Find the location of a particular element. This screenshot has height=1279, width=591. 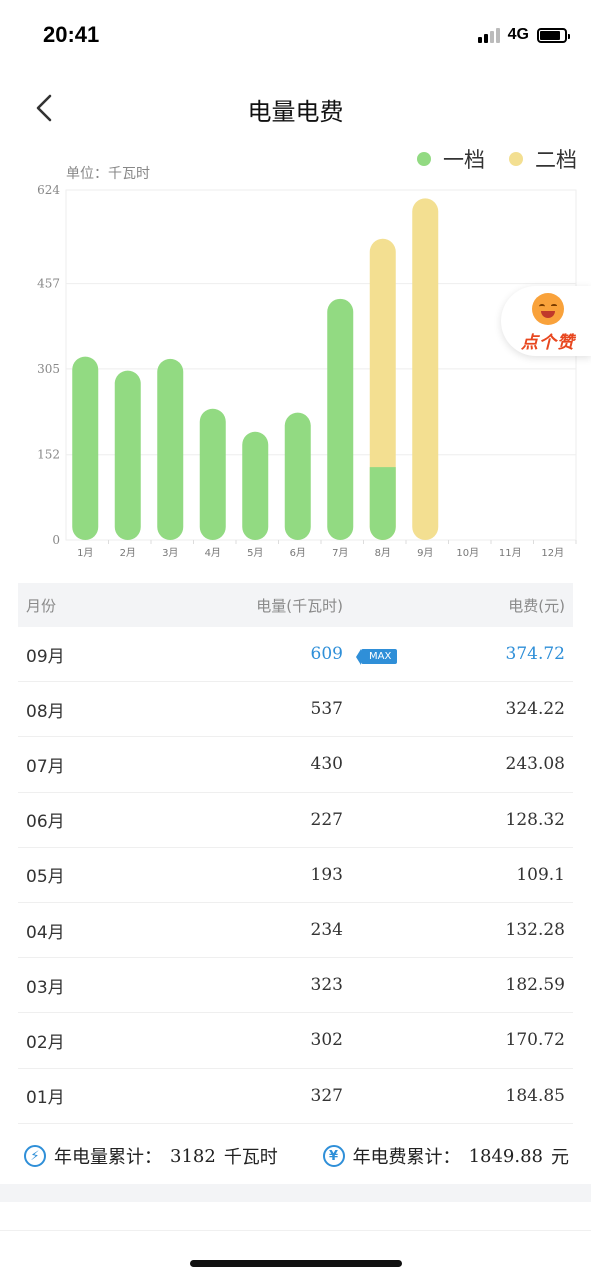

nav-bar: 电量电费 is located at coordinates (295, 108).